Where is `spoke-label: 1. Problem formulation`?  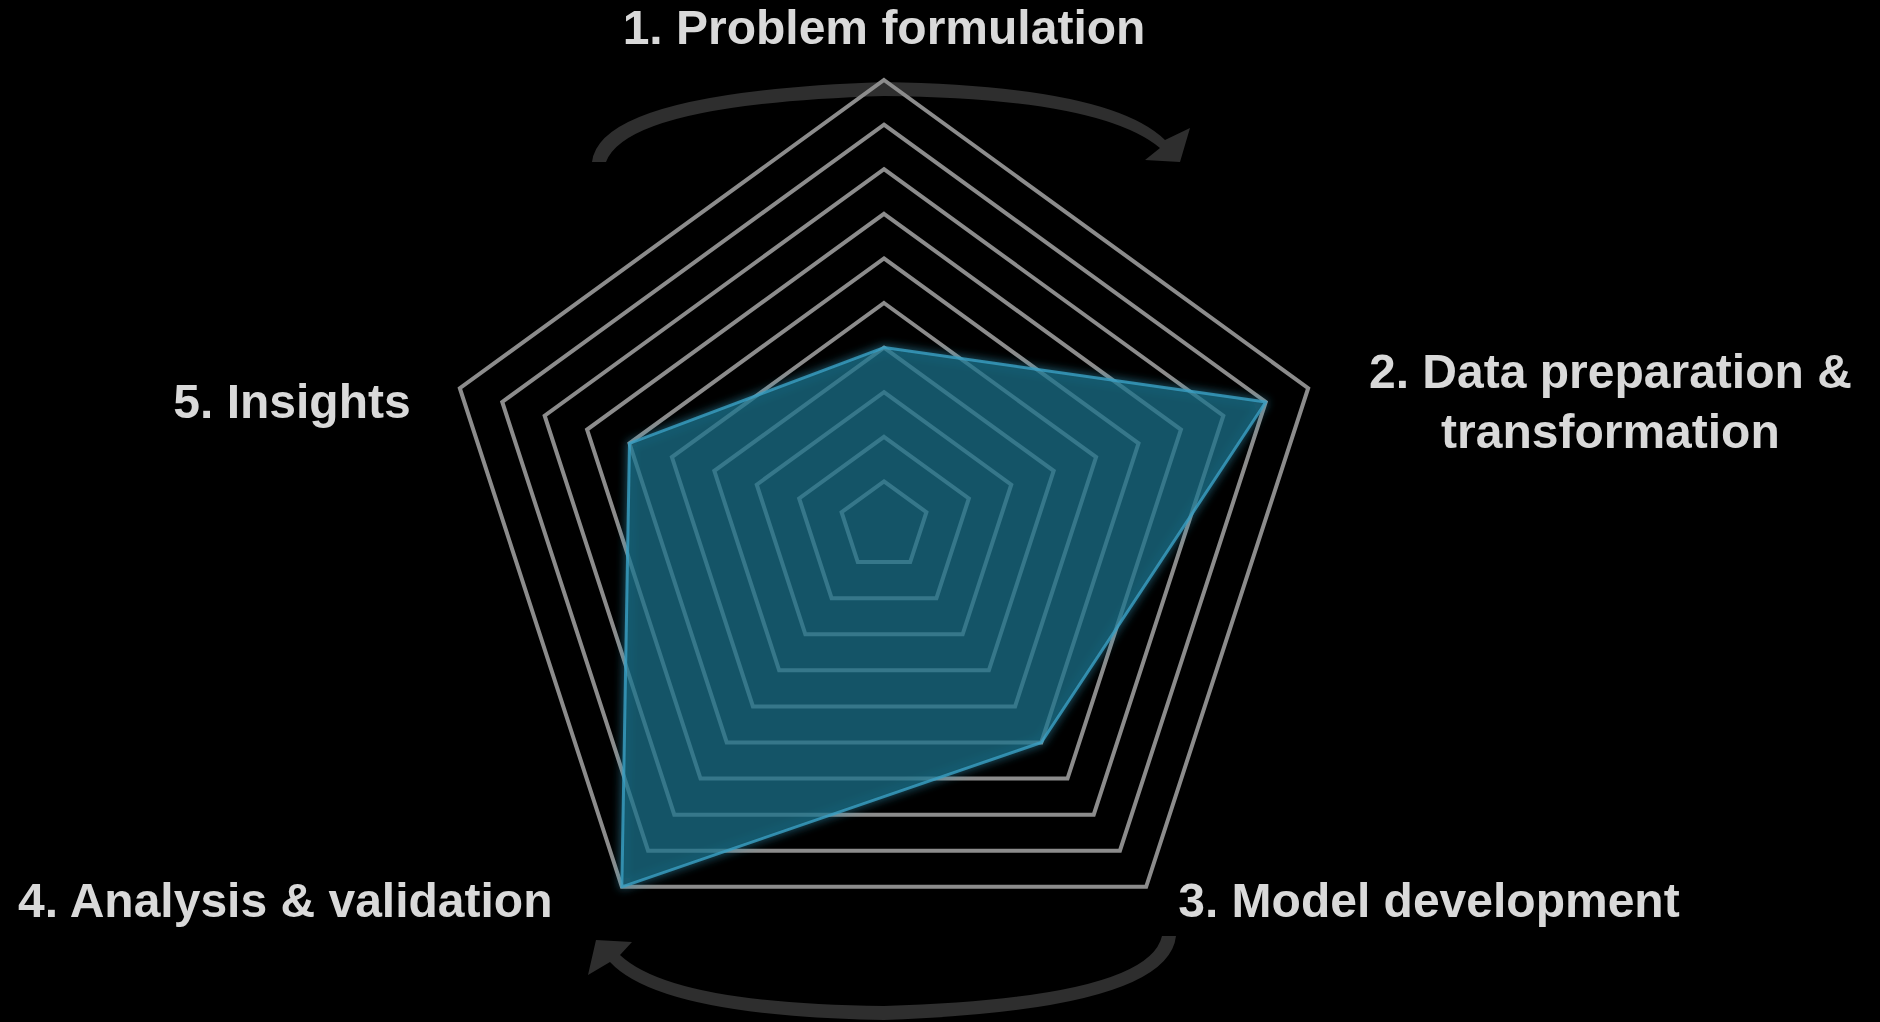
spoke-label: 1. Problem formulation is located at coordinates (884, 27).